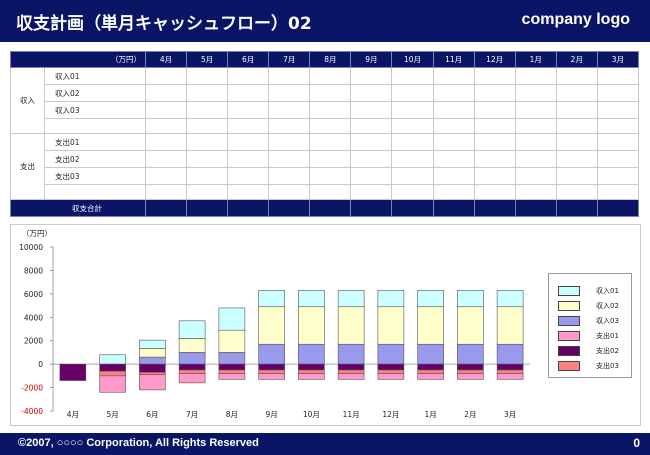 Image resolution: width=650 pixels, height=455 pixels. What do you see at coordinates (33, 341) in the screenshot?
I see `y-tick-label: 2000` at bounding box center [33, 341].